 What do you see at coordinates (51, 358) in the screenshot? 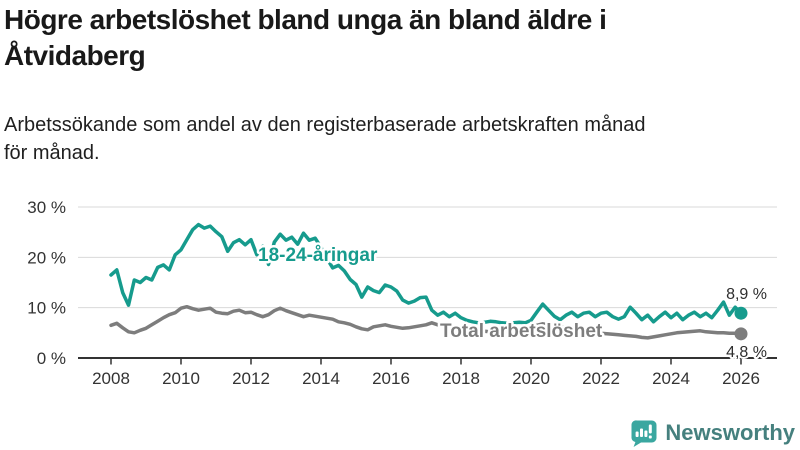
I see `y-tick-label-0: 0 %` at bounding box center [51, 358].